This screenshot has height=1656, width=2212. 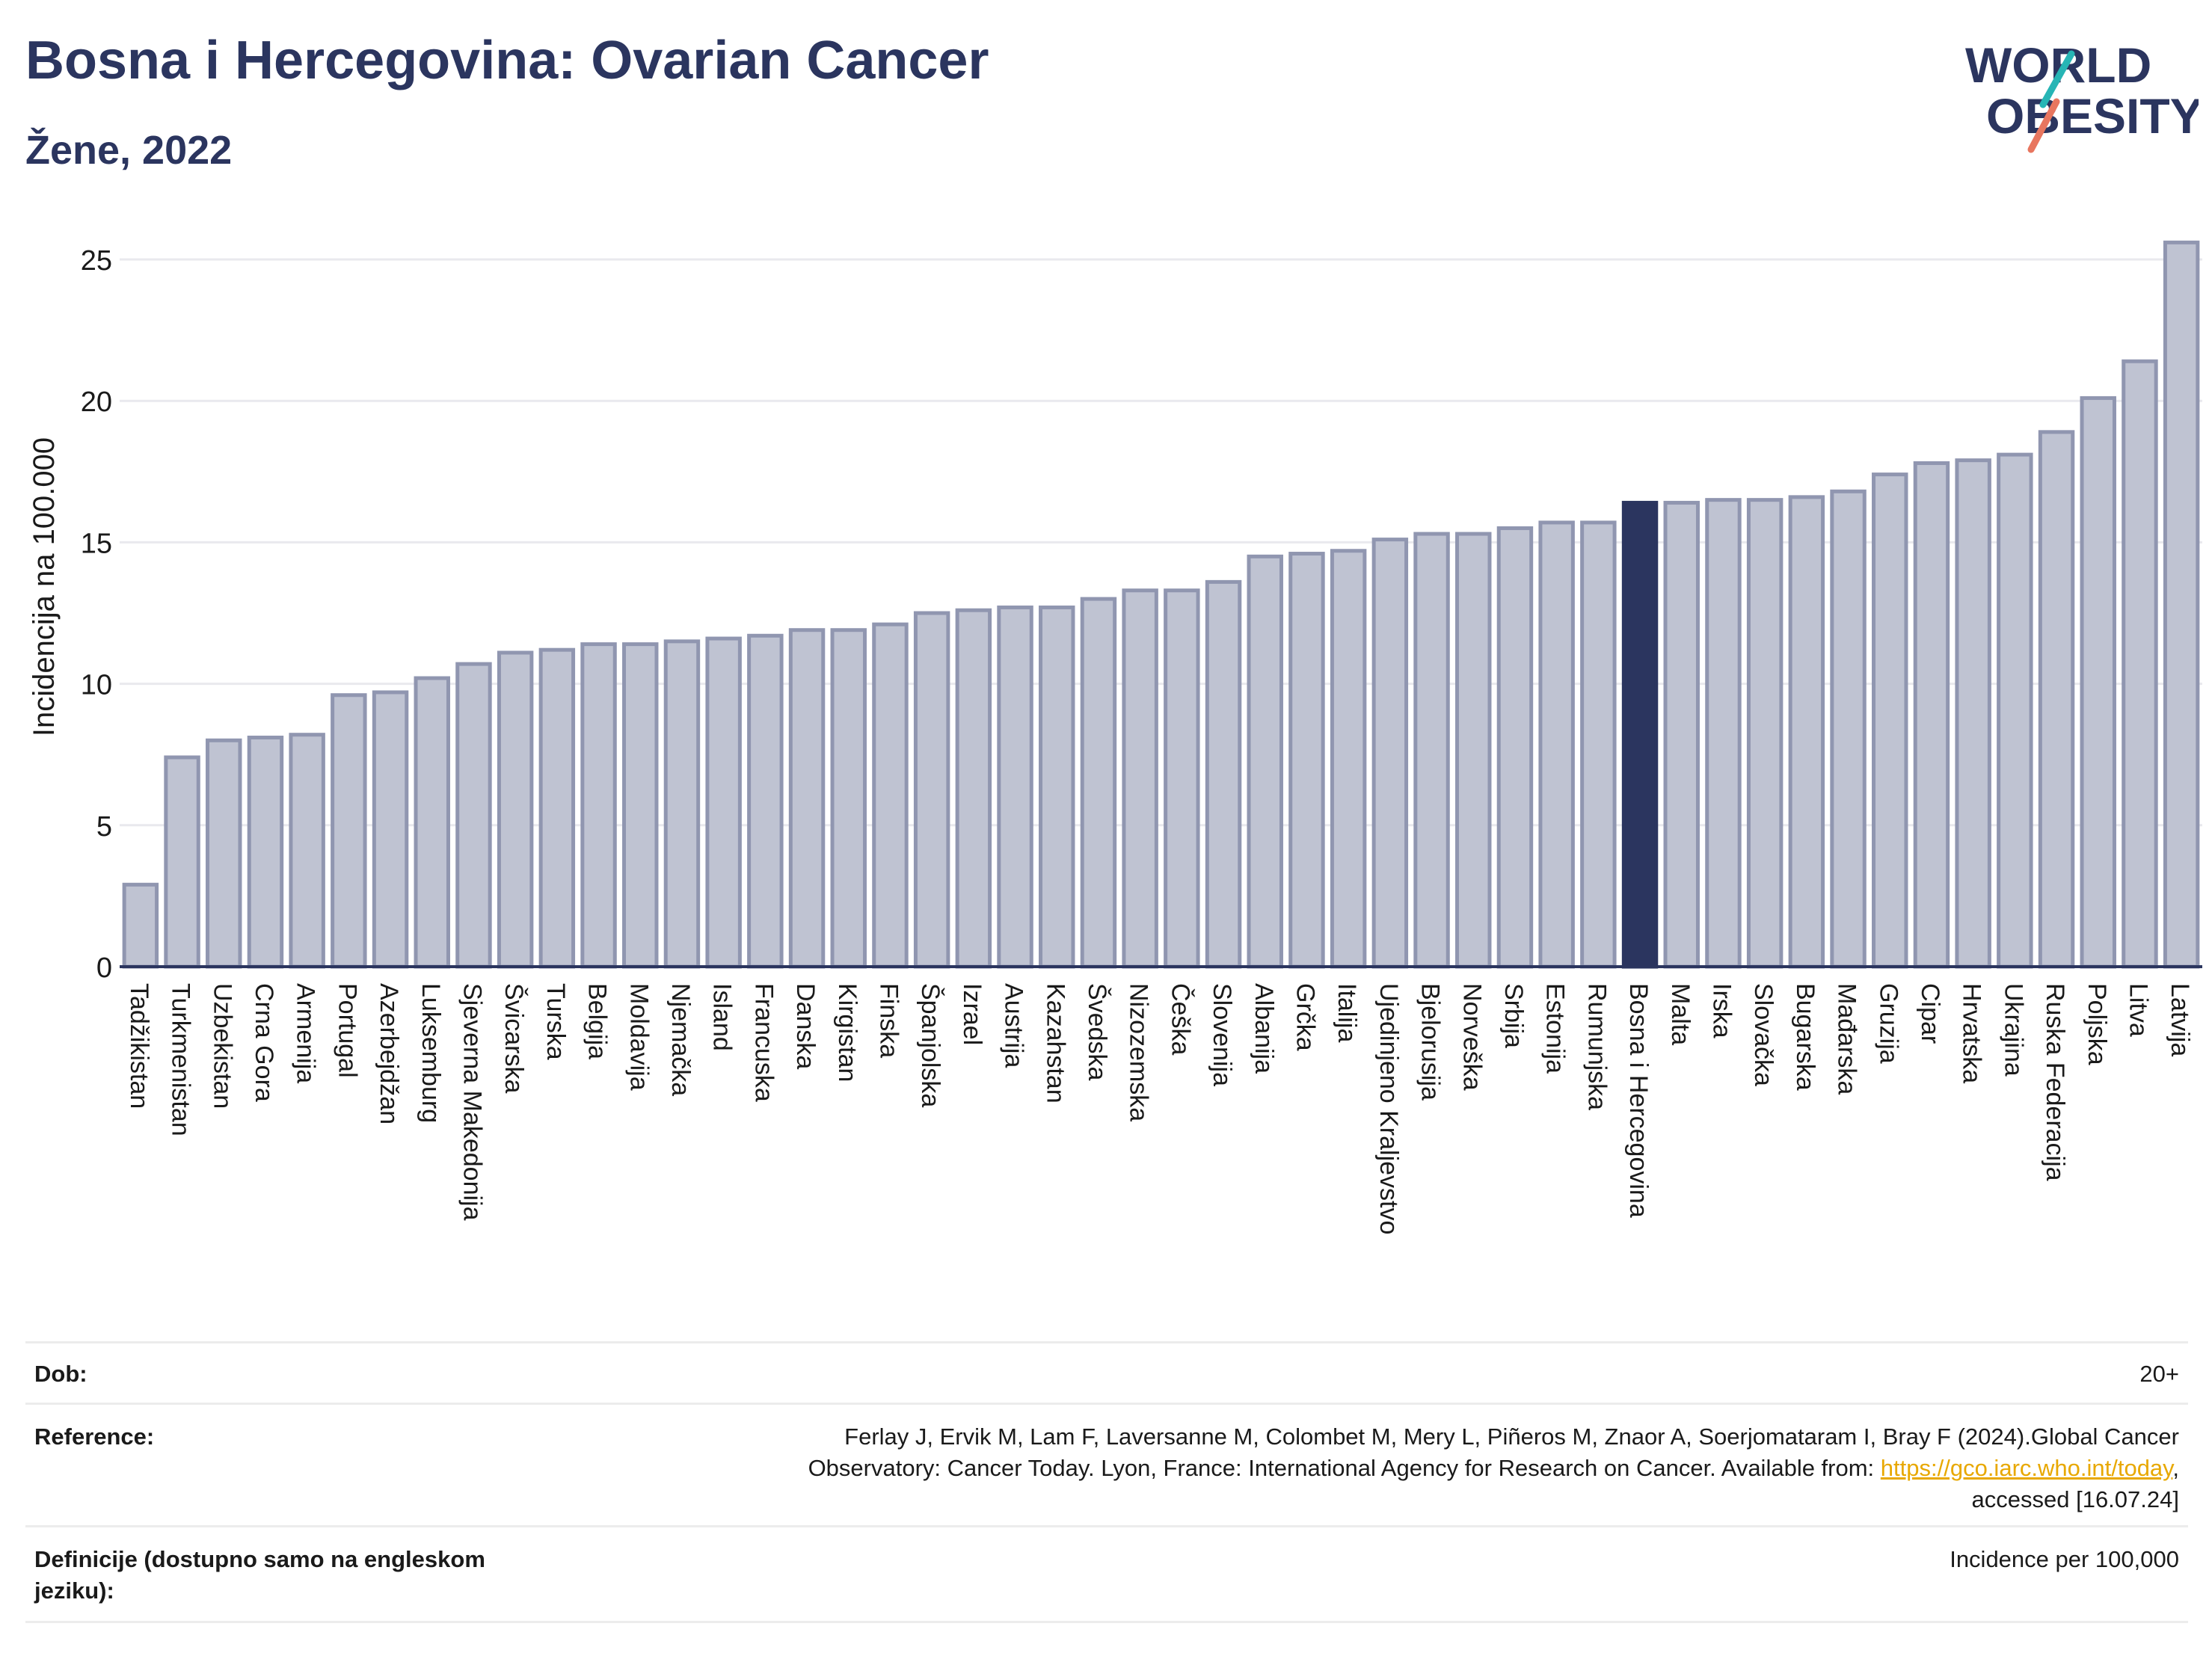 What do you see at coordinates (1888, 1023) in the screenshot?
I see `x-tick-label: Gruzija` at bounding box center [1888, 1023].